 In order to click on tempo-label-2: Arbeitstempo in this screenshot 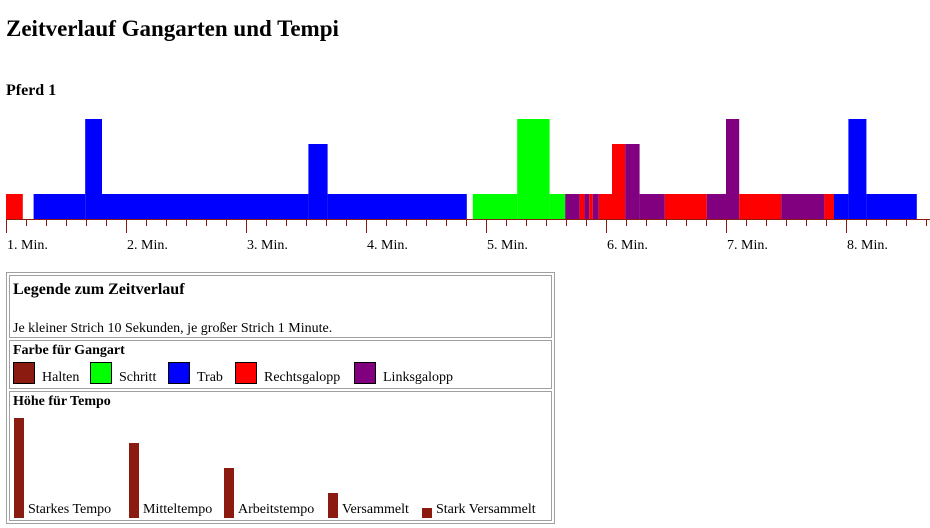, I will do `click(276, 509)`.